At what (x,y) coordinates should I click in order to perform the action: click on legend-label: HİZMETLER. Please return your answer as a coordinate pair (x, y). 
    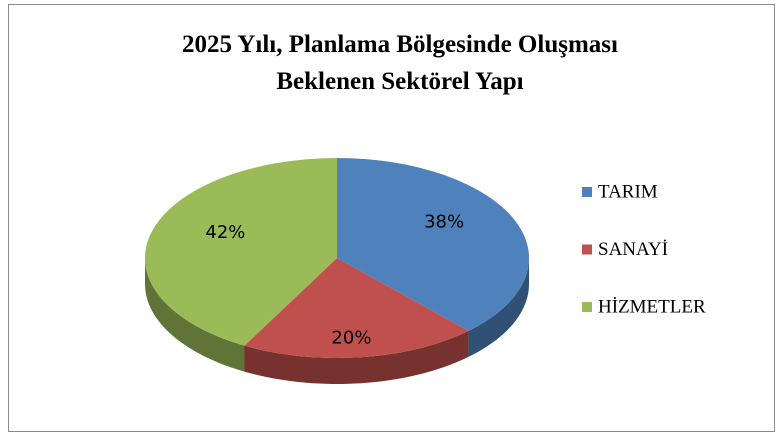
    Looking at the image, I should click on (652, 306).